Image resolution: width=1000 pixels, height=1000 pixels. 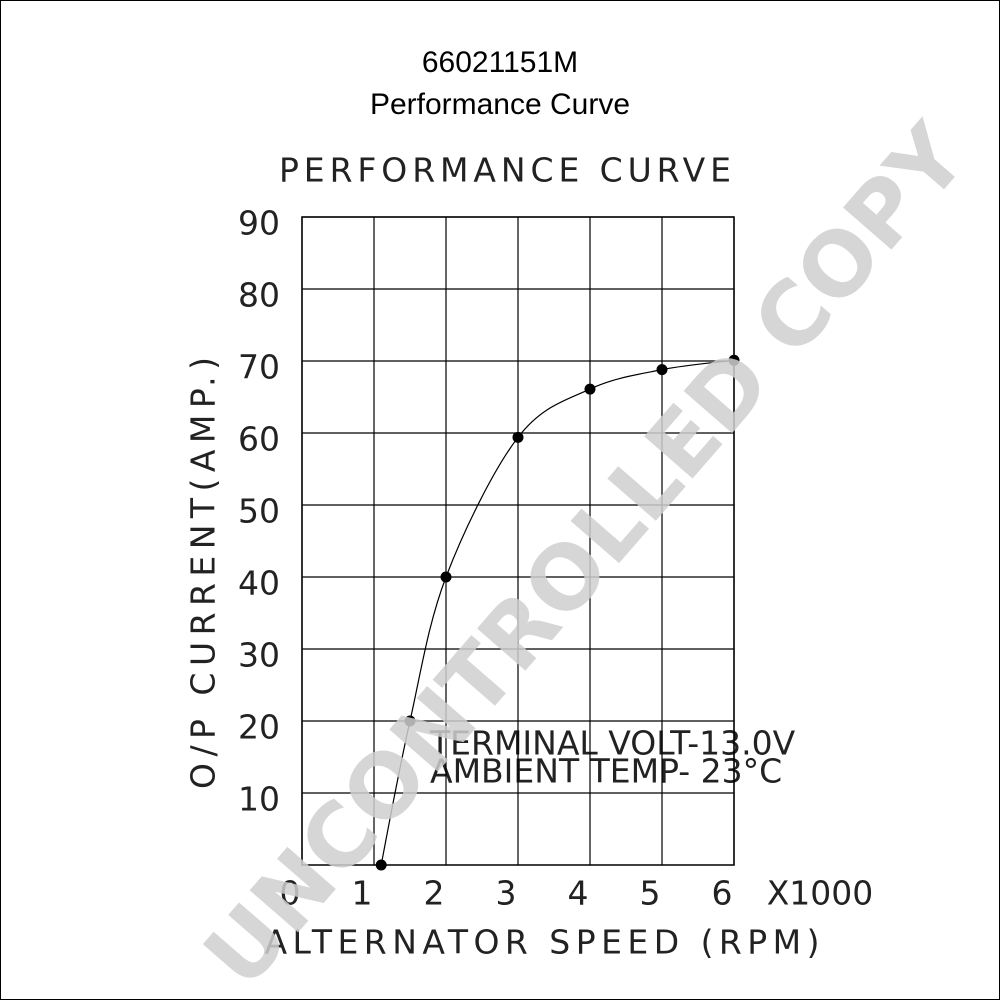 What do you see at coordinates (259, 511) in the screenshot?
I see `y-tick-label: 50` at bounding box center [259, 511].